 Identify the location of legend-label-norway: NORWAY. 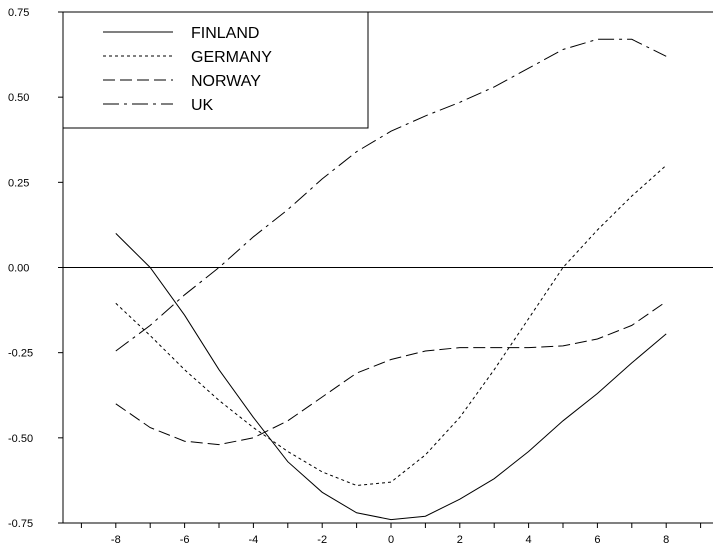
(226, 81).